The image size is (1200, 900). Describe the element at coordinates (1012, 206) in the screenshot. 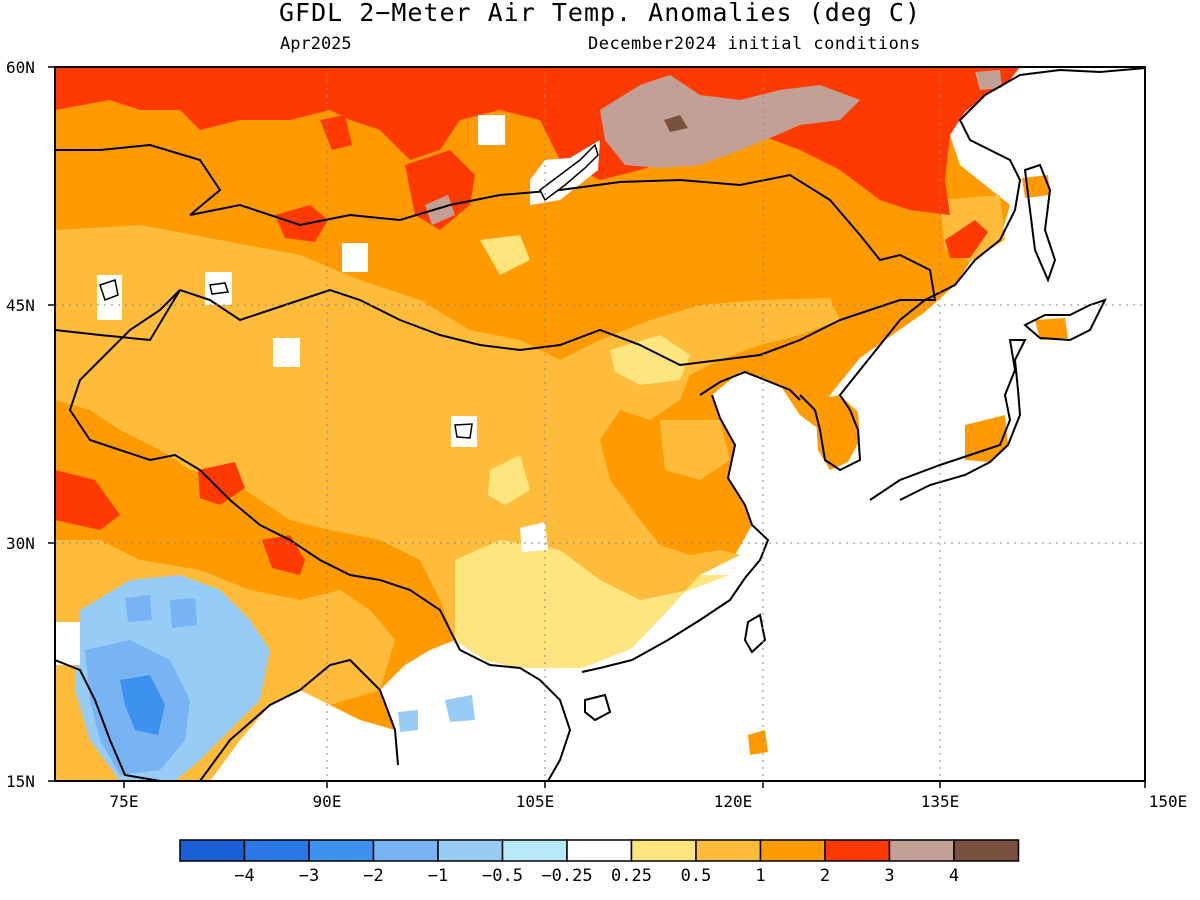

I see `russia-coast-line` at that location.